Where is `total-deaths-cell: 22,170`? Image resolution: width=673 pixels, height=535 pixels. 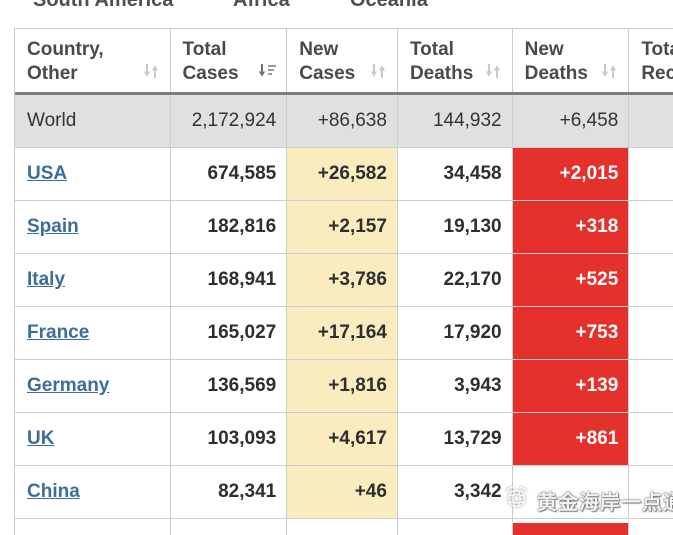 total-deaths-cell: 22,170 is located at coordinates (455, 280).